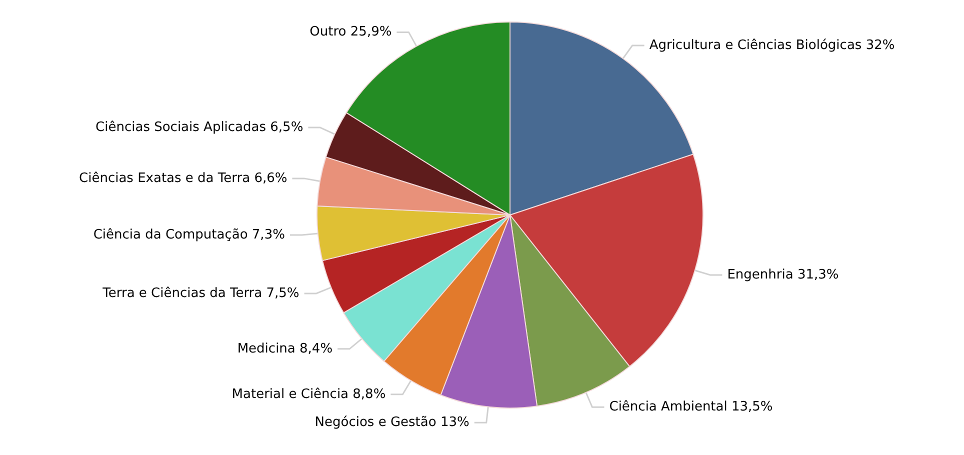 The width and height of the screenshot is (964, 455). What do you see at coordinates (285, 348) in the screenshot?
I see `slice-label: Medicina 8,4%` at bounding box center [285, 348].